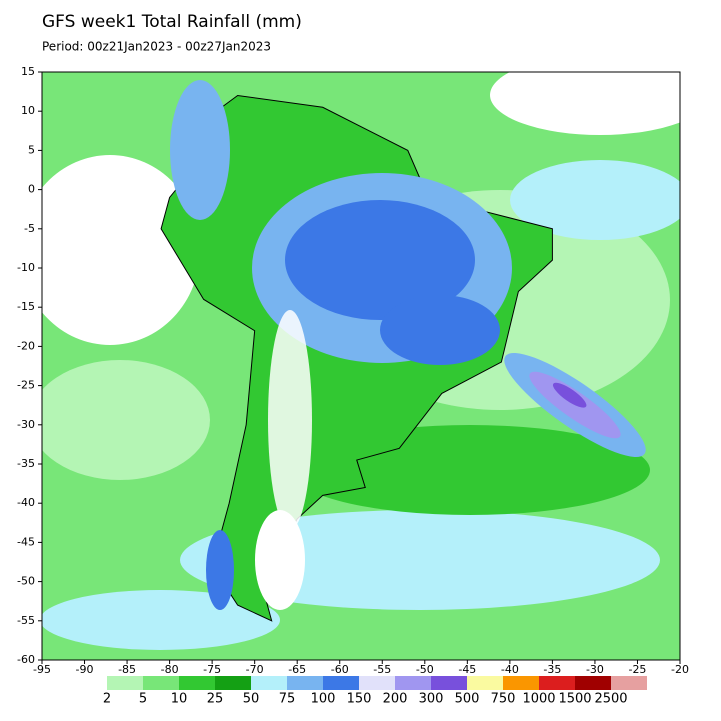 The height and width of the screenshot is (721, 721). What do you see at coordinates (26, 620) in the screenshot?
I see `y-tick-label: -55` at bounding box center [26, 620].